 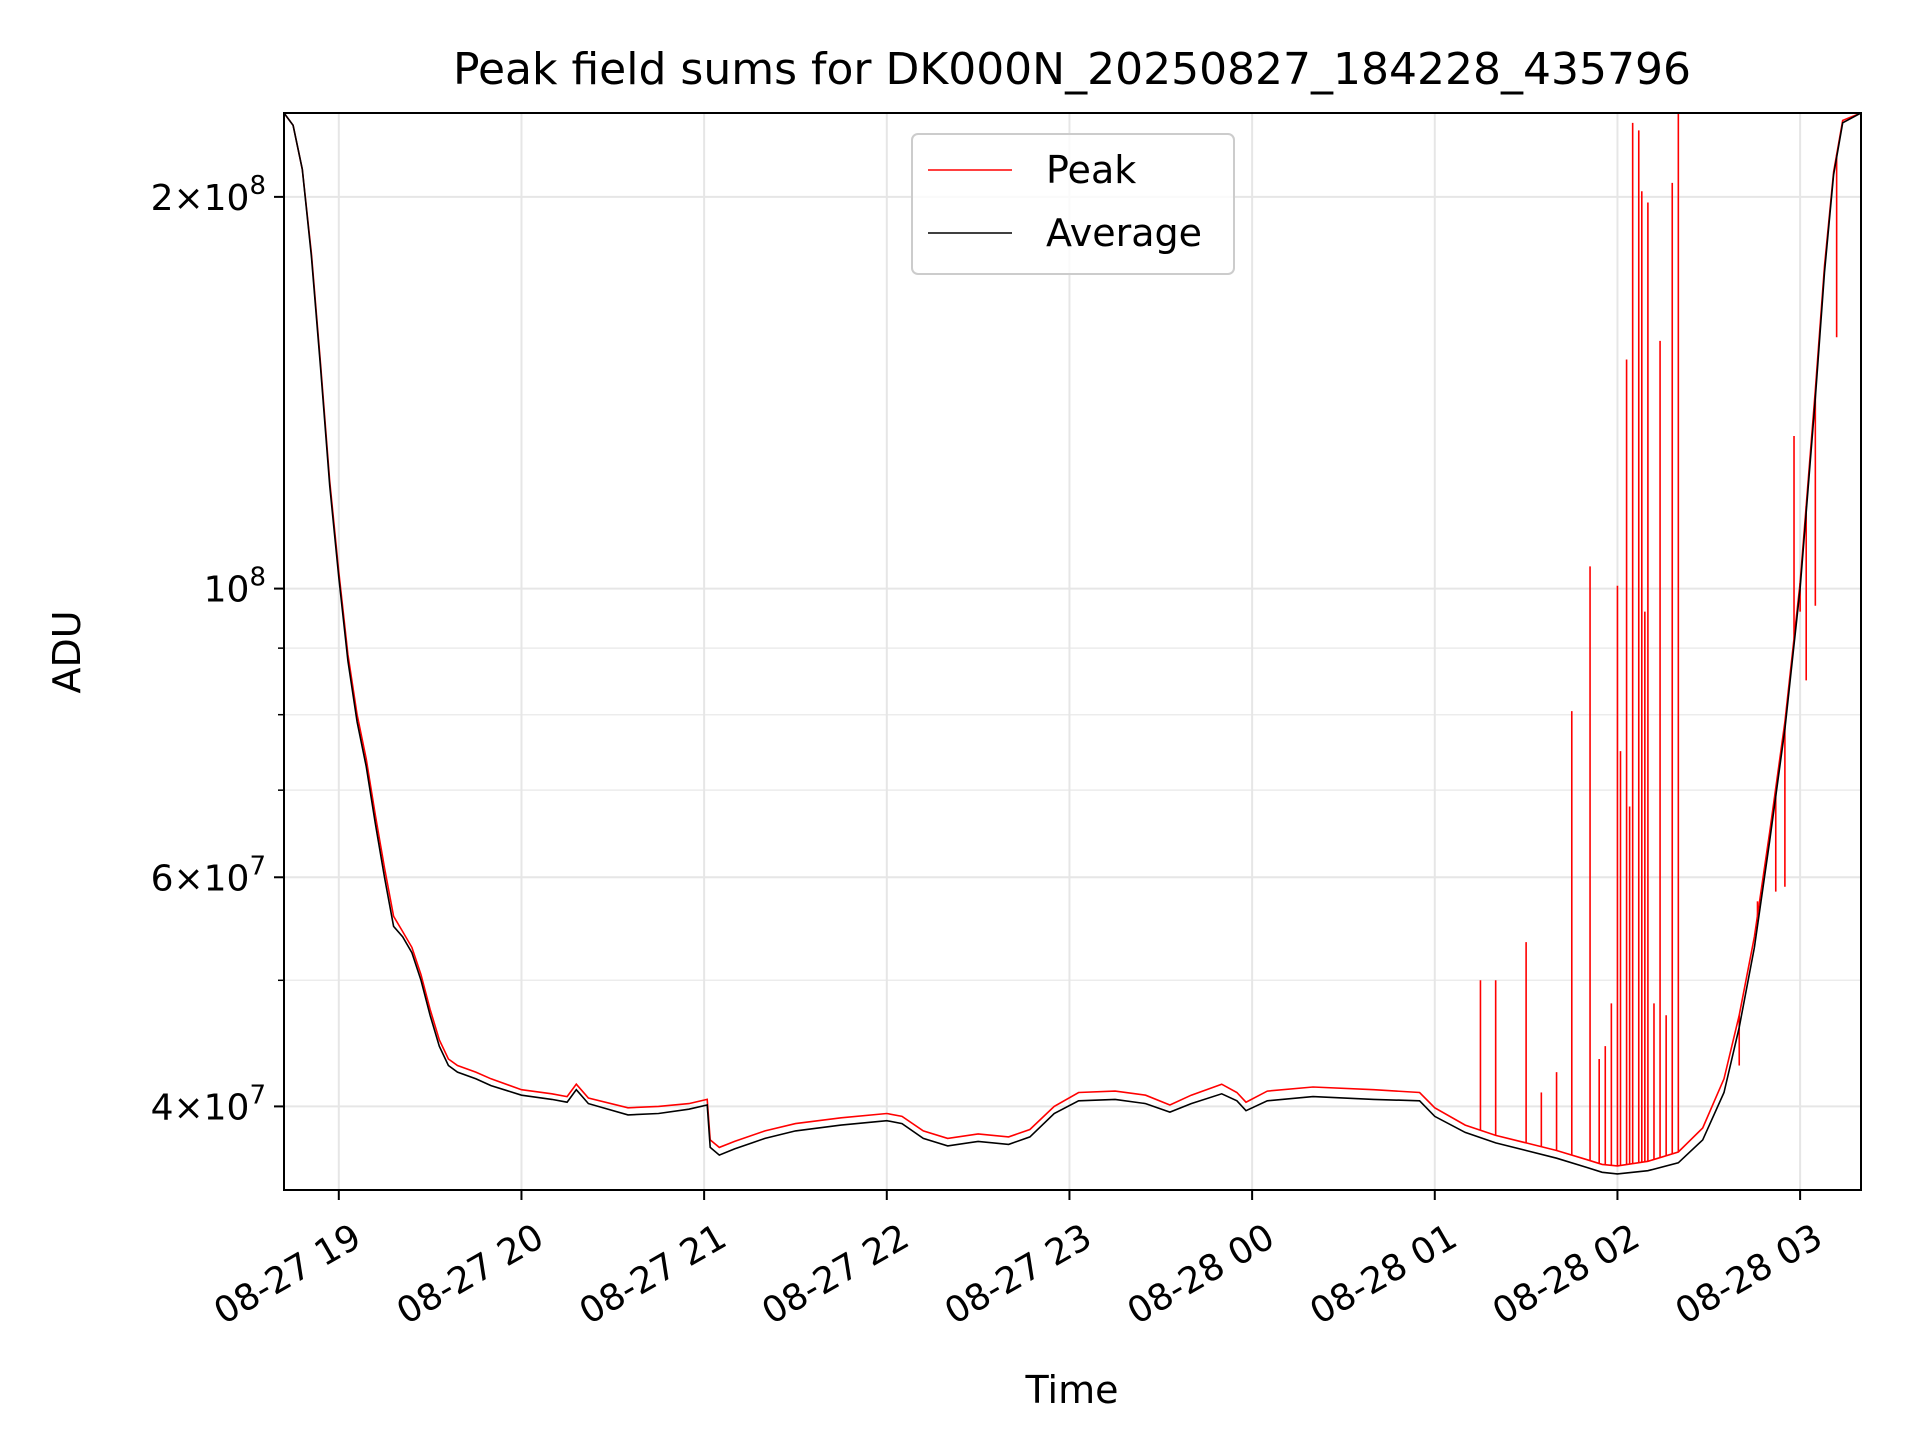 What do you see at coordinates (235, 587) in the screenshot?
I see `y-tick-label: 108` at bounding box center [235, 587].